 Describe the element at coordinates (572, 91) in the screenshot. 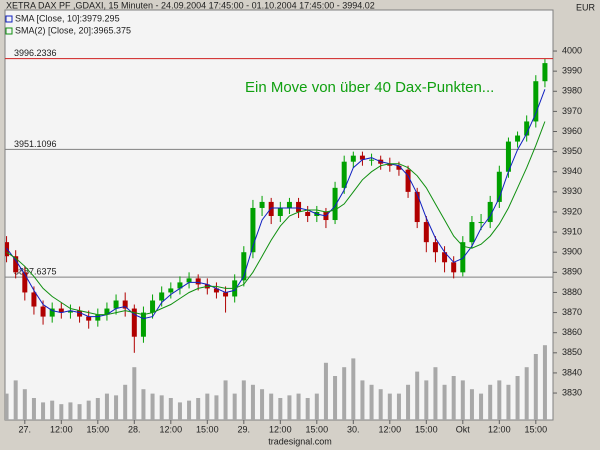

I see `y-tick-label: 3980` at that location.